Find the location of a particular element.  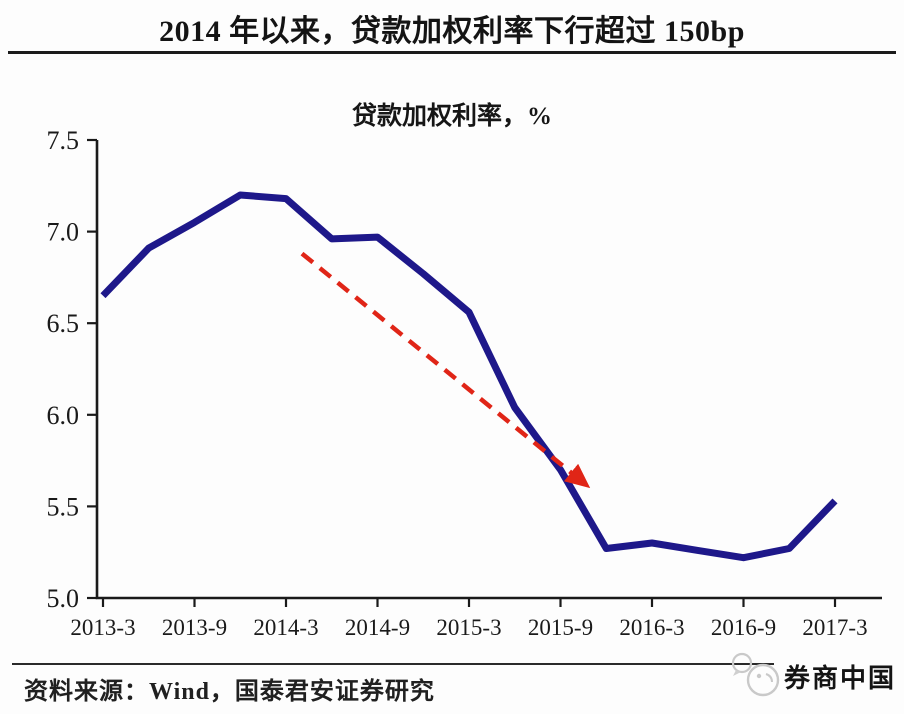

x-tick-label: 2014-3 is located at coordinates (285, 627).